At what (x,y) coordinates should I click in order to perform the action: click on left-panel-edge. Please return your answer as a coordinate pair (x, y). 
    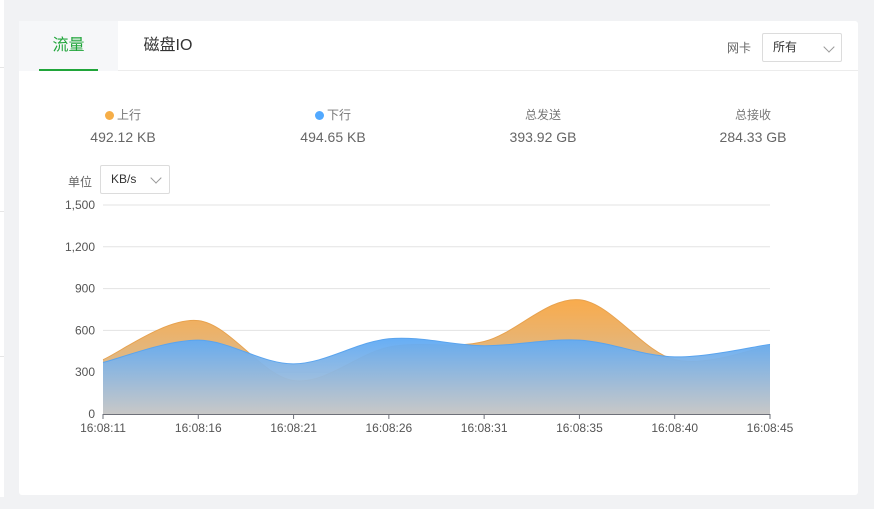
    Looking at the image, I should click on (2, 248).